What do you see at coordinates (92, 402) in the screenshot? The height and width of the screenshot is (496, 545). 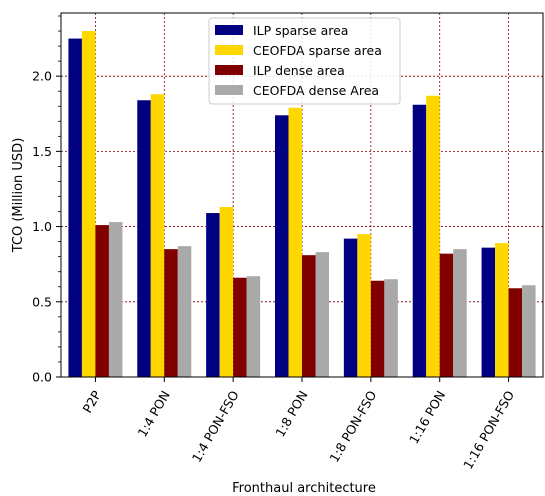 I see `x-tick-label: P2P` at bounding box center [92, 402].